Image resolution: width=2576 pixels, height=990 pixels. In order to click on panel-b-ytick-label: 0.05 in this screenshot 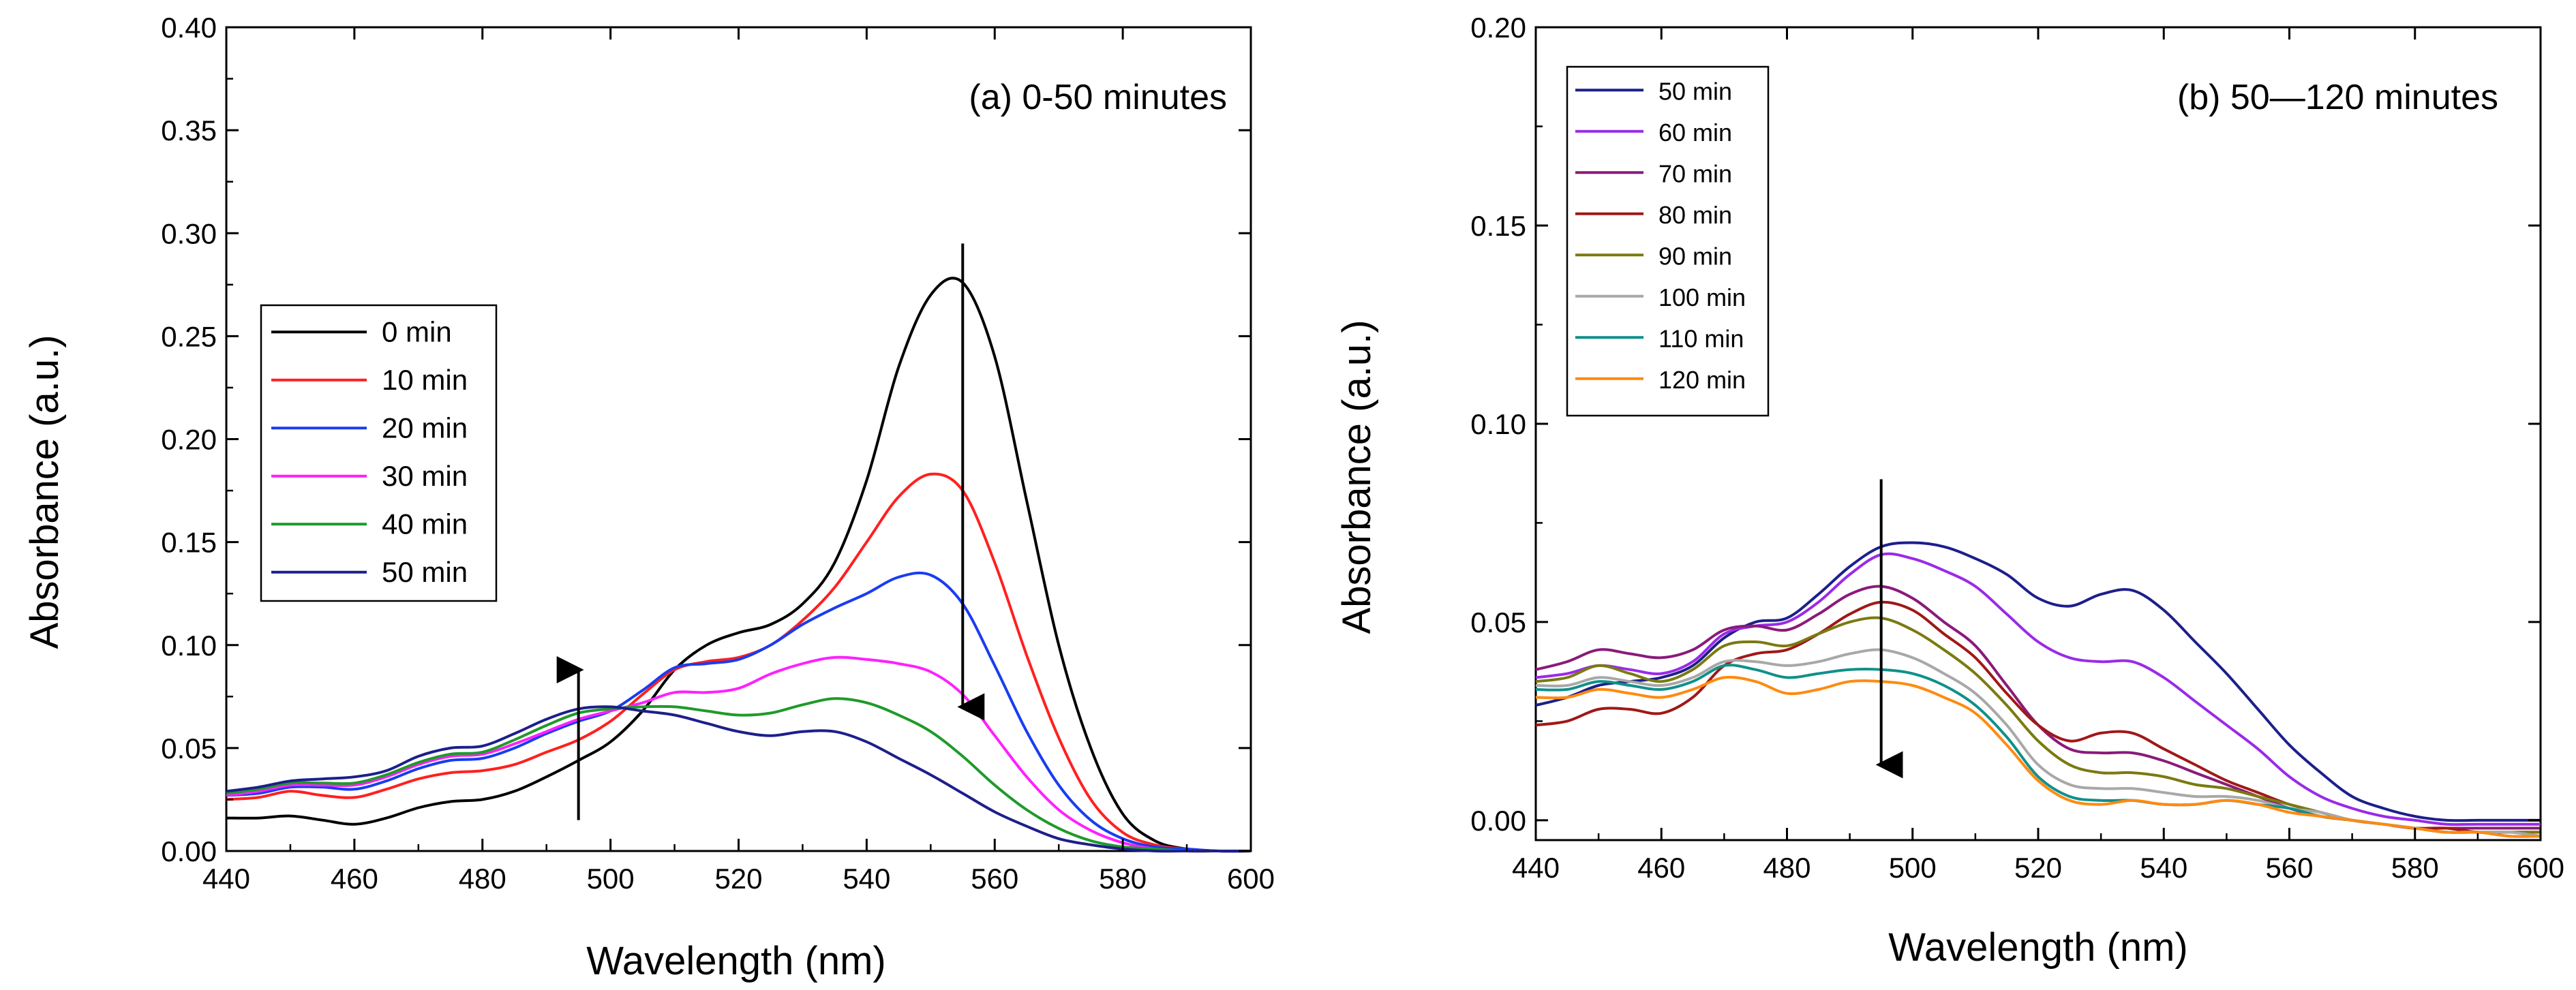, I will do `click(1498, 622)`.